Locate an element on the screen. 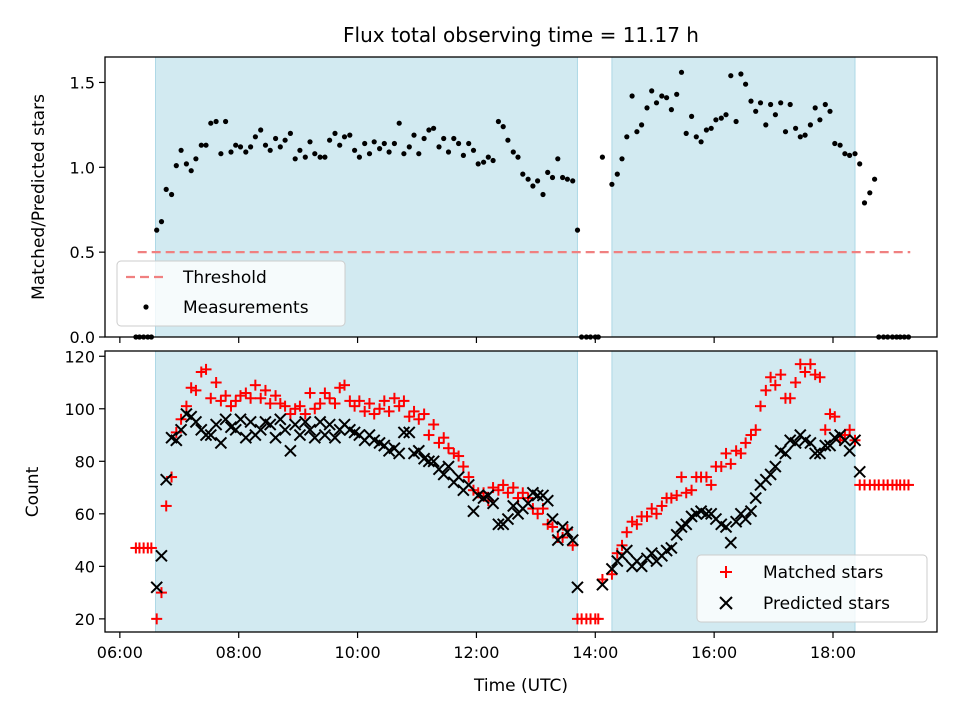  top-y-tick-label: 0.0 is located at coordinates (82, 337).